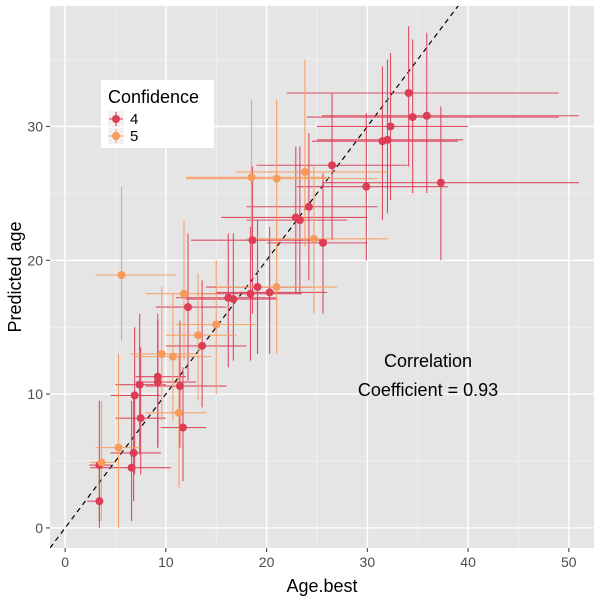 Image resolution: width=600 pixels, height=600 pixels. I want to click on correlation-label-line1: Correlation, so click(428, 361).